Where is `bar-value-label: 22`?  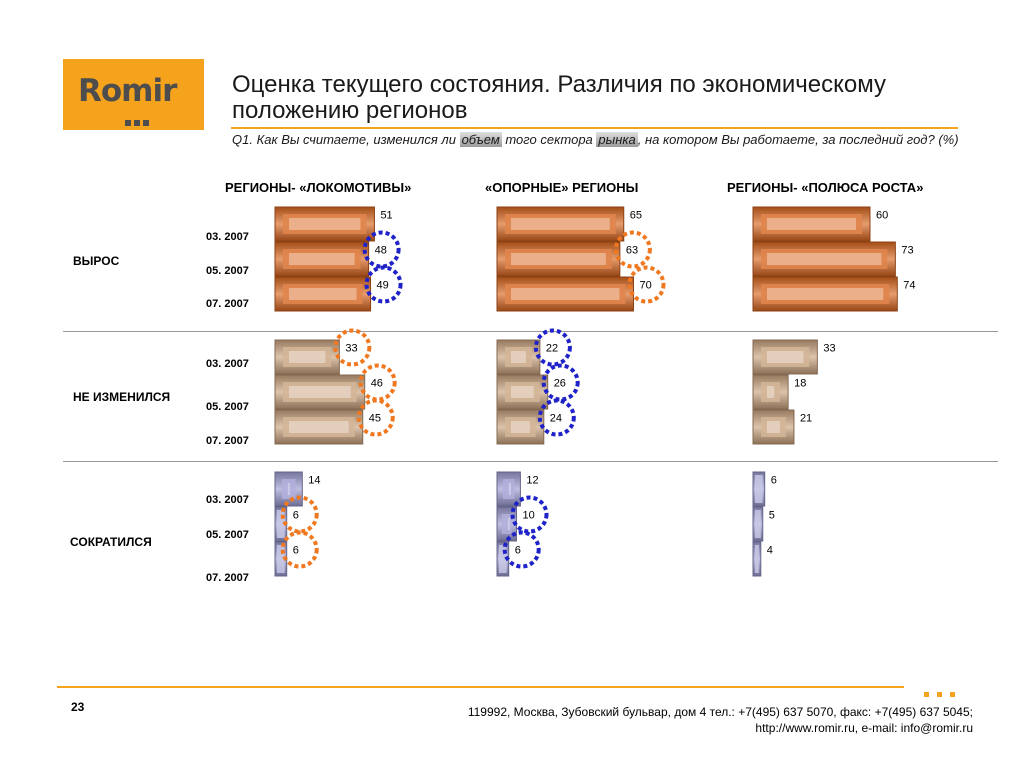
bar-value-label: 22 is located at coordinates (552, 349).